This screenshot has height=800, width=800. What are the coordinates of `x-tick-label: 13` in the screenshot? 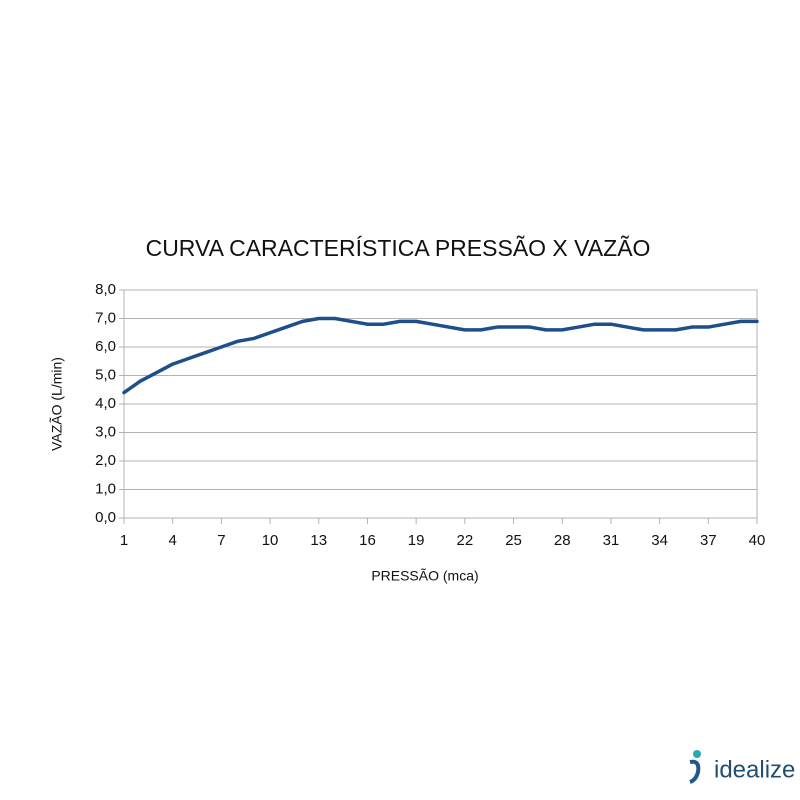 It's located at (318, 540).